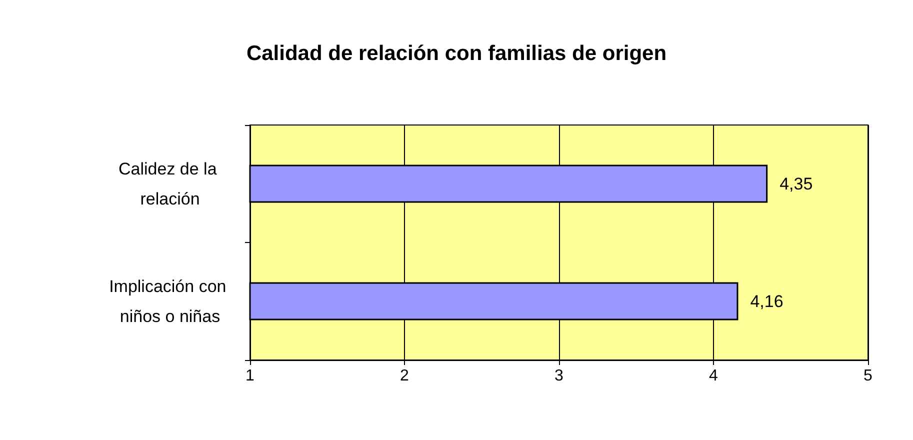 Image resolution: width=913 pixels, height=440 pixels. I want to click on y-tick-label: Implicación con niños o niñas, so click(170, 301).